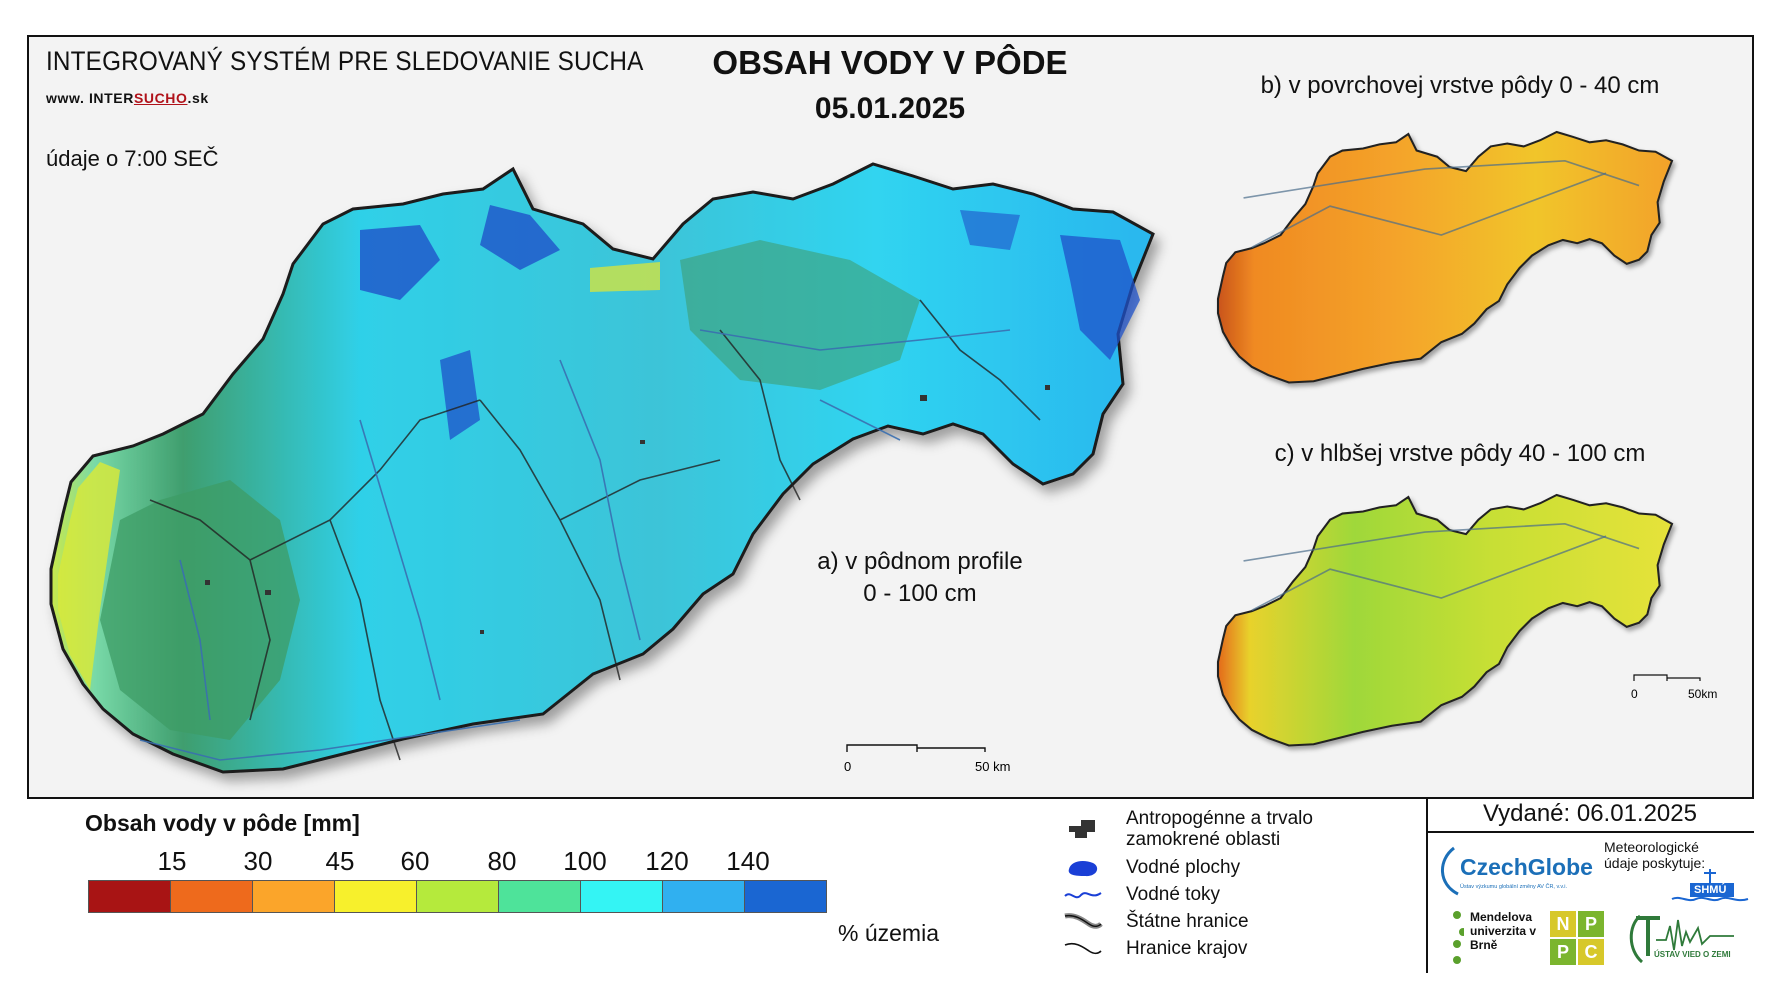  What do you see at coordinates (67, 98) in the screenshot?
I see `url-prefix: www.` at bounding box center [67, 98].